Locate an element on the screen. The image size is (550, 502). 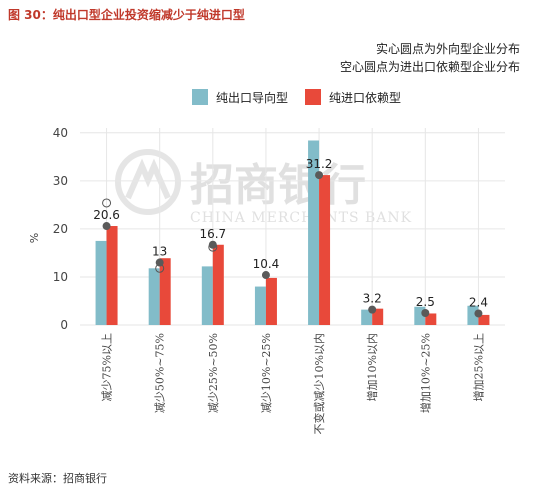
category-label: 增加10%~25% is located at coordinates (425, 373).